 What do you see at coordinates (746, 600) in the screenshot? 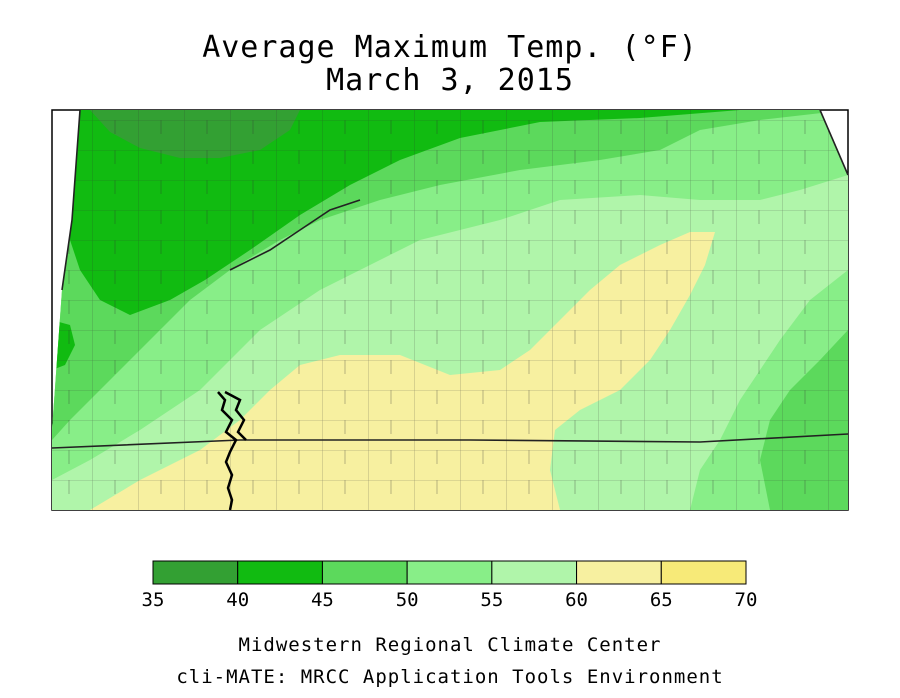
I see `legend-tick-label: 70` at bounding box center [746, 600].